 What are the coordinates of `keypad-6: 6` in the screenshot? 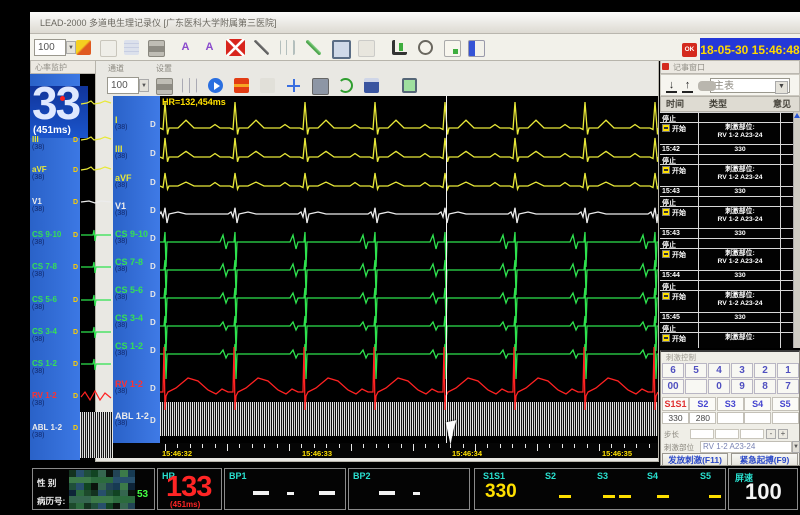 It's located at (673, 370).